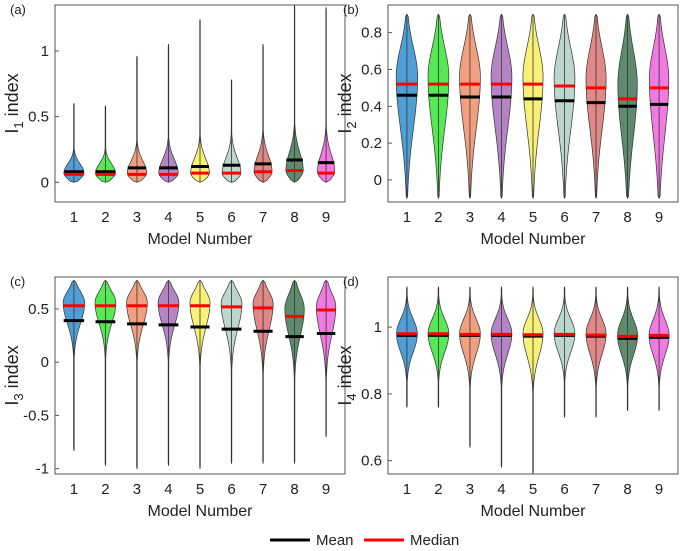 Image resolution: width=685 pixels, height=551 pixels. I want to click on y-tick-label: -1, so click(42, 469).